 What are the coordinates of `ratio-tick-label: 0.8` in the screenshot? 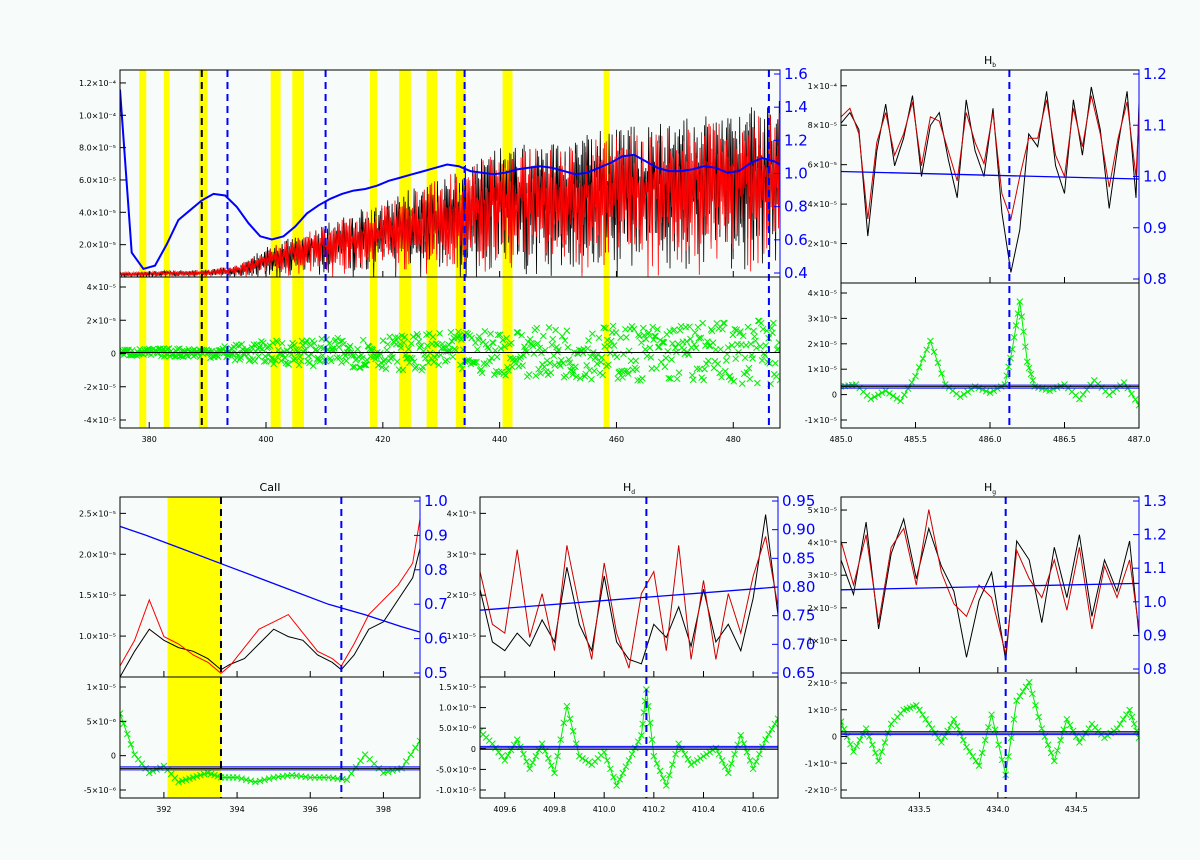 It's located at (436, 570).